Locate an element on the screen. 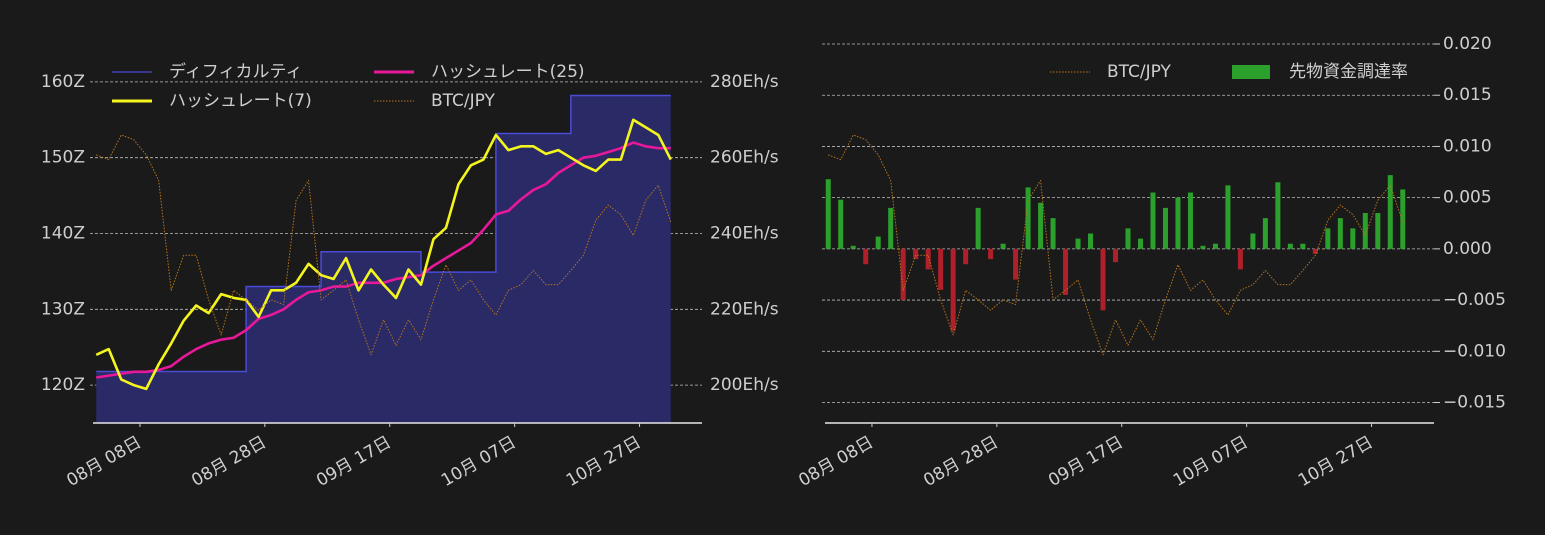 Image resolution: width=1545 pixels, height=535 pixels. y-tick-label: −0.015 is located at coordinates (1474, 403).